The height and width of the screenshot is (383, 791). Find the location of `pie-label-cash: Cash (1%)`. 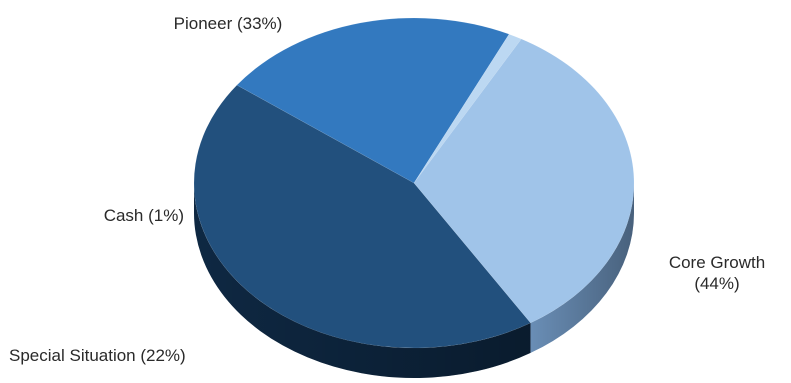

pie-label-cash: Cash (1%) is located at coordinates (144, 215).